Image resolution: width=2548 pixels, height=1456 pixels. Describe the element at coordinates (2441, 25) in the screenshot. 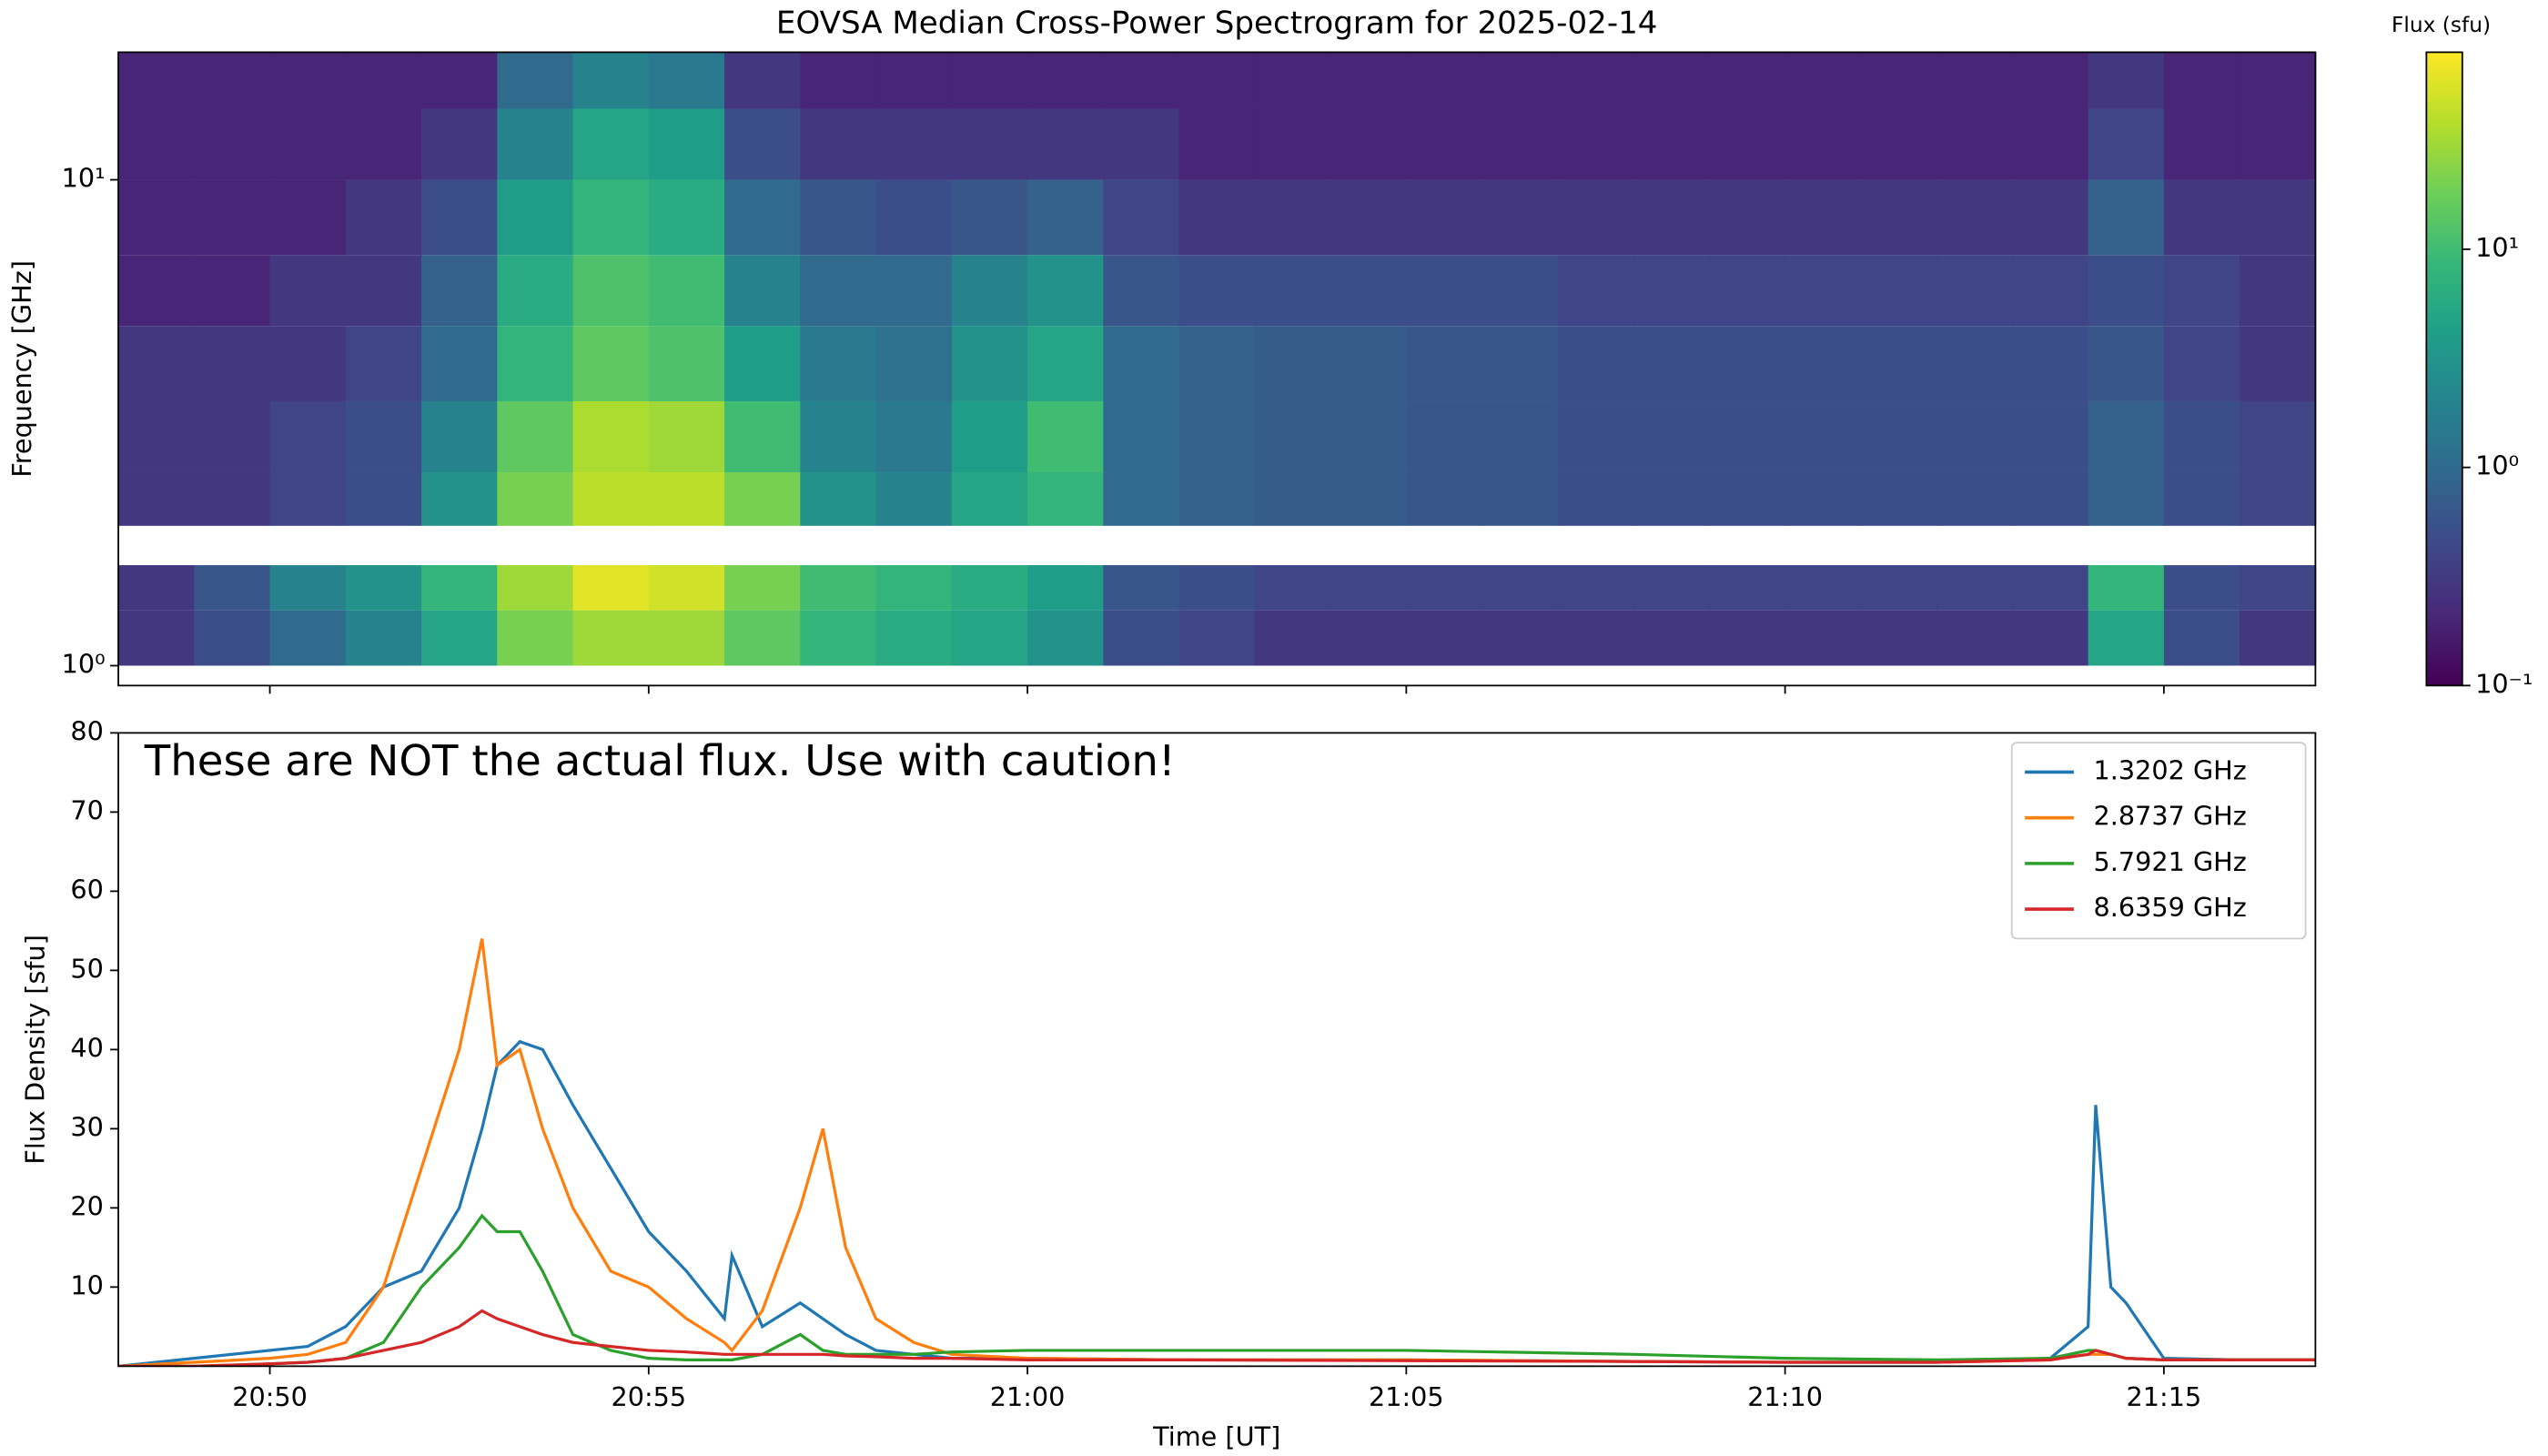

I see `colorbar-label: Flux (sfu)` at that location.